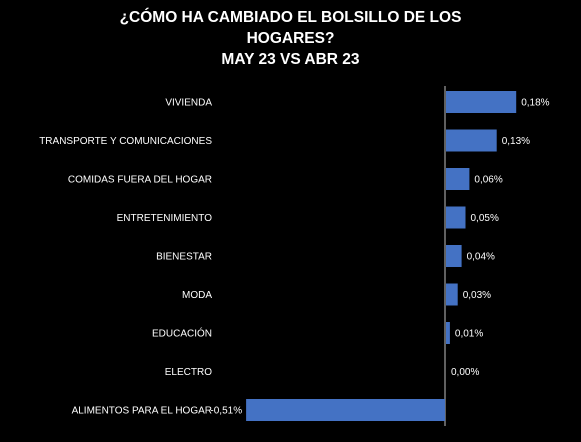  What do you see at coordinates (488, 180) in the screenshot?
I see `value-label-2: 0,06%` at bounding box center [488, 180].